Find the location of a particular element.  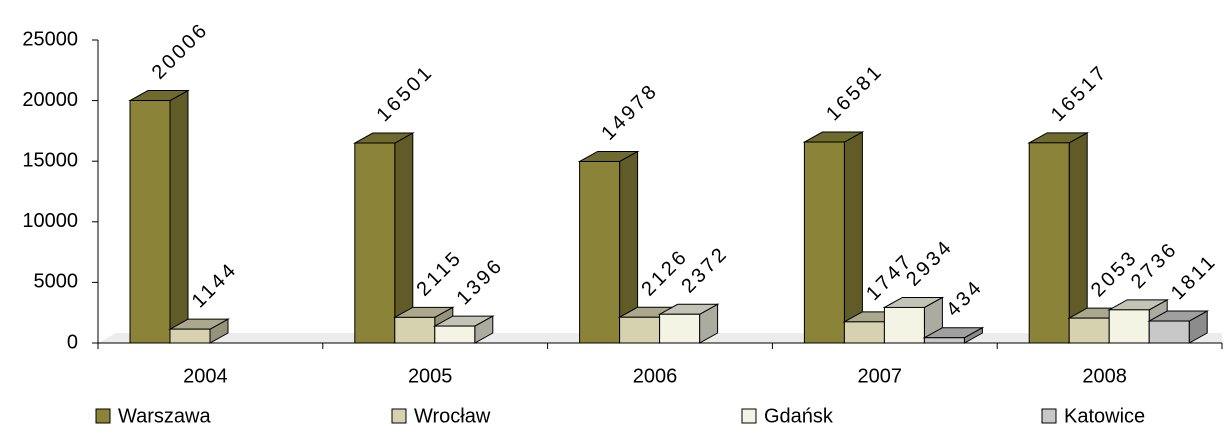

data-label: 16501 is located at coordinates (405, 93).